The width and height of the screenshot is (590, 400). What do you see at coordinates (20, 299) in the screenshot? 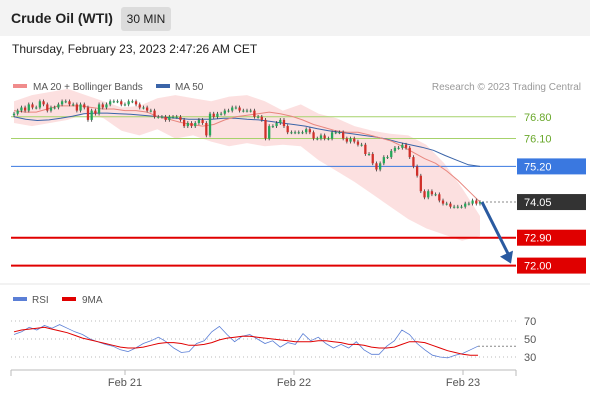
I see `rsi-legend-swatch` at bounding box center [20, 299].